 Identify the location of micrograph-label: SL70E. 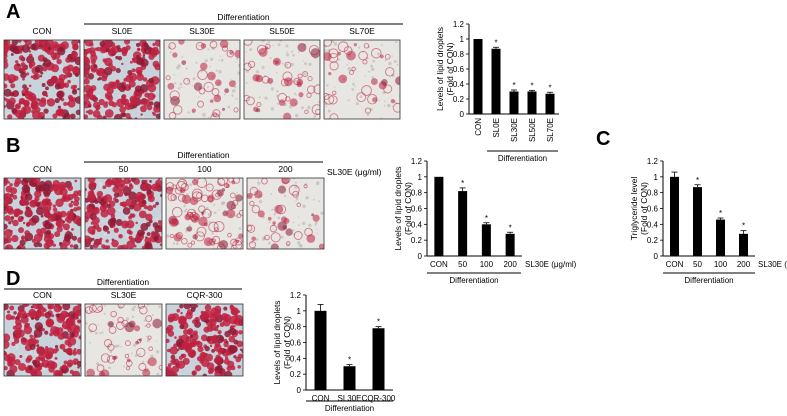
(362, 31).